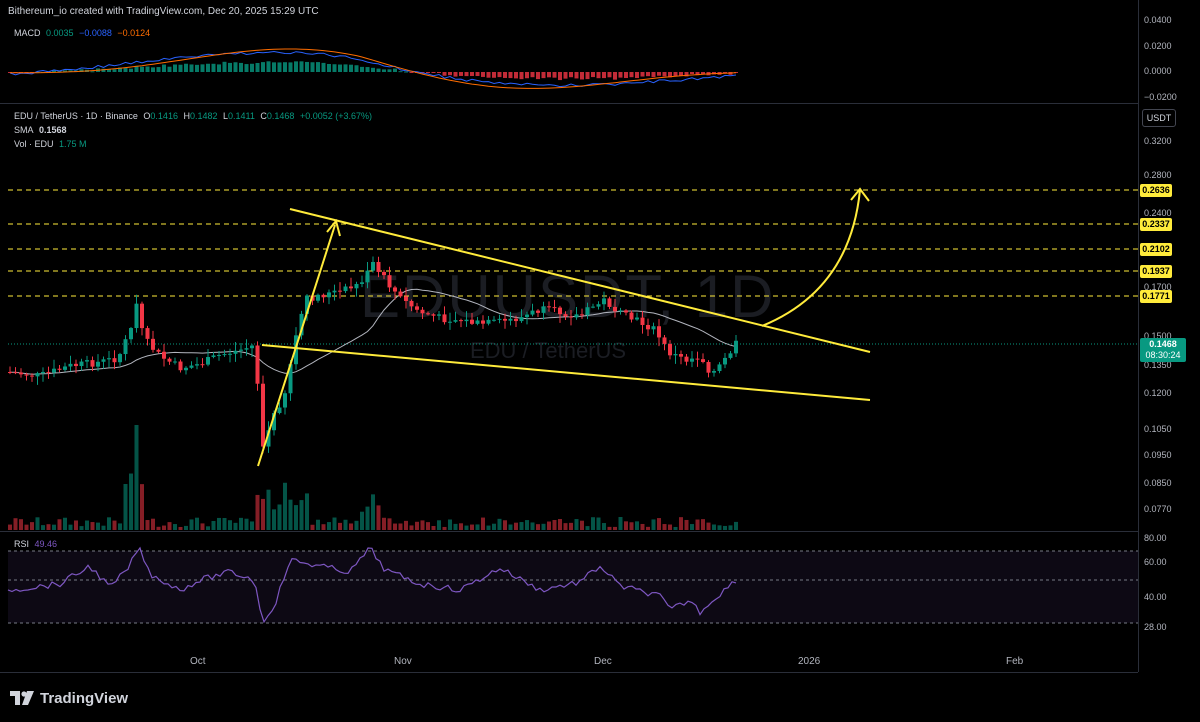 This screenshot has height=722, width=1200. I want to click on rsi-axis-tick: 80.00, so click(1155, 538).